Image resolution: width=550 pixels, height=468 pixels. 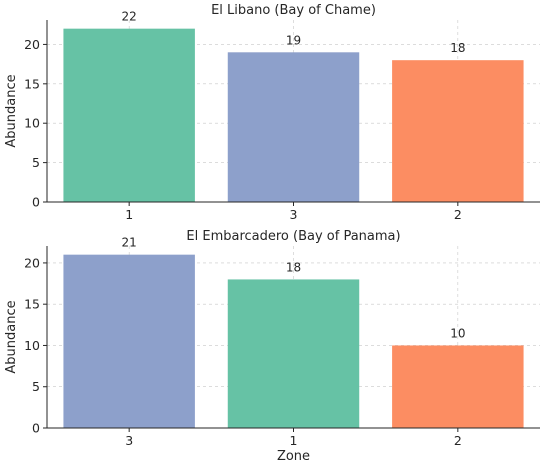 What do you see at coordinates (293, 40) in the screenshot?
I see `bar-value-label: 19` at bounding box center [293, 40].